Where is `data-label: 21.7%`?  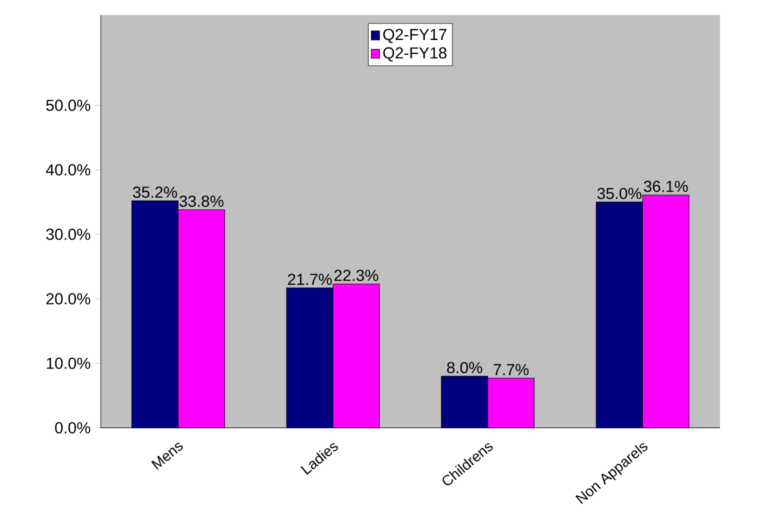 data-label: 21.7% is located at coordinates (310, 279).